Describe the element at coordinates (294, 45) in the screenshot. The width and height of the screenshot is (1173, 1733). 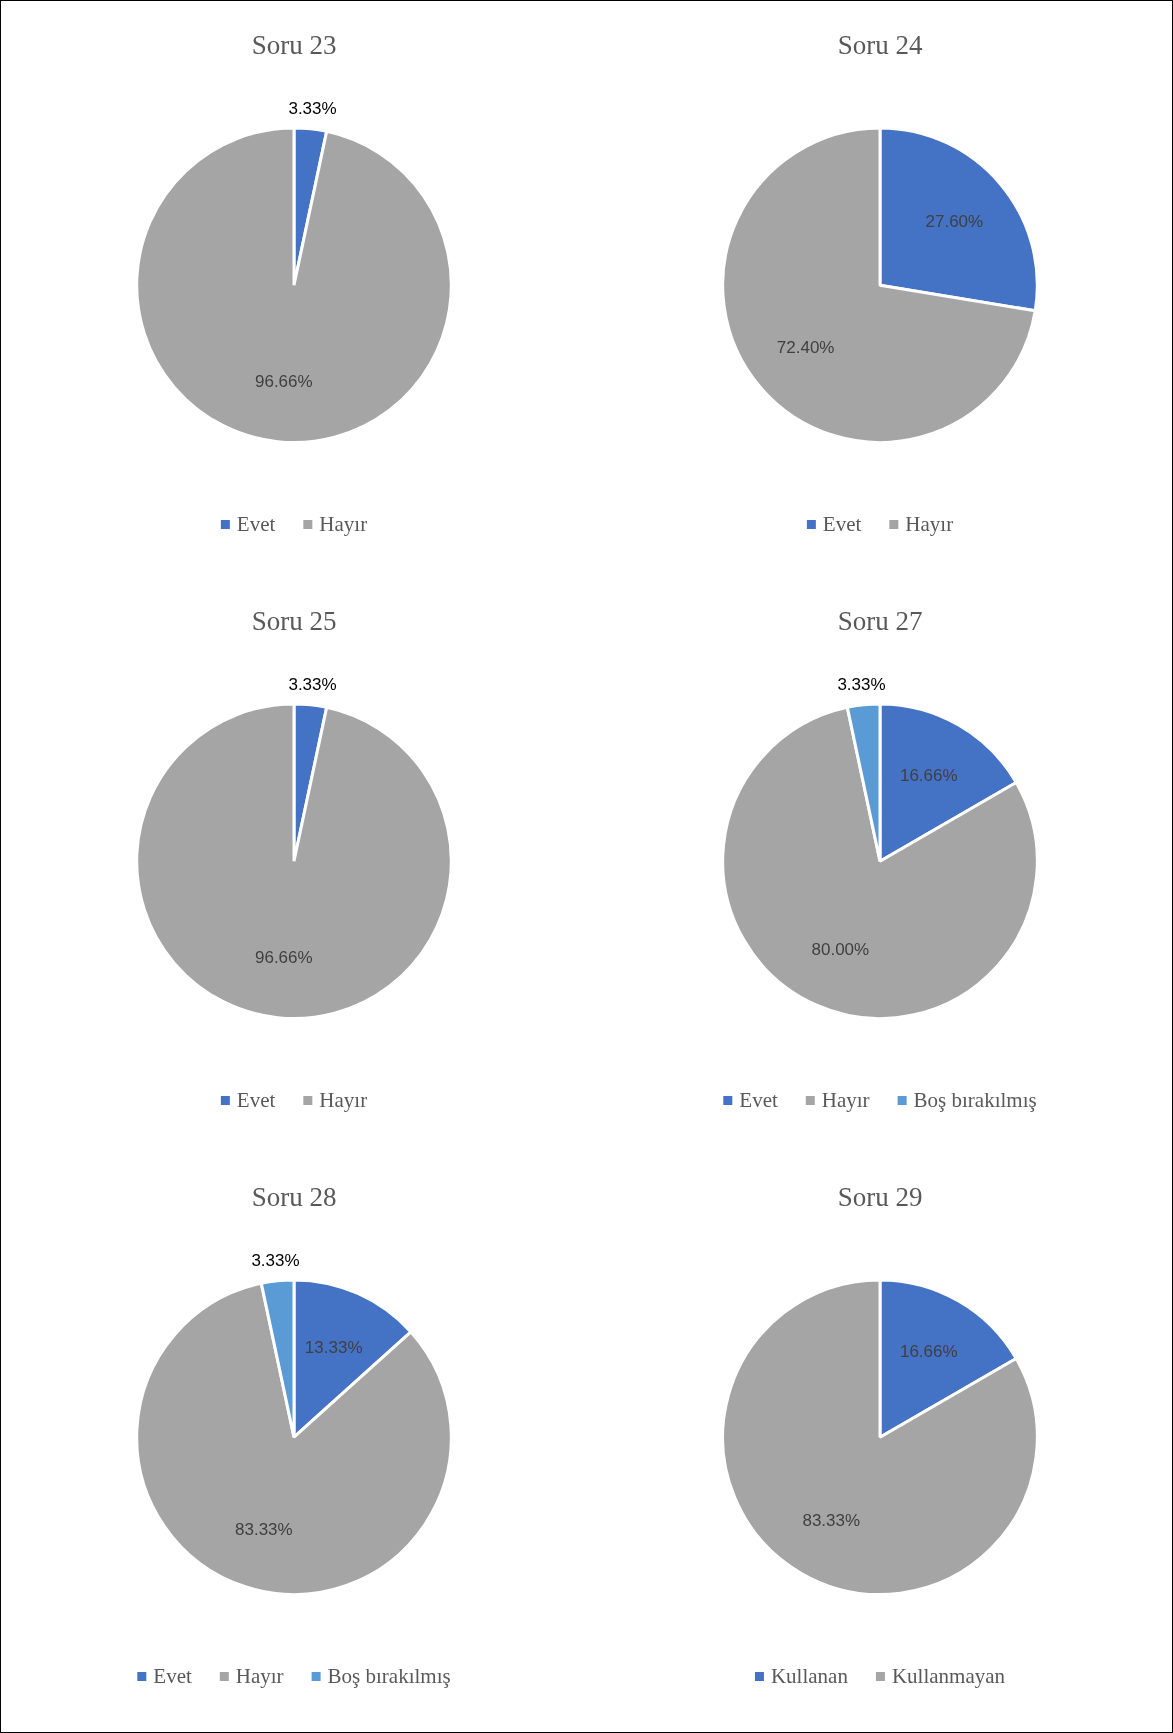
I see `chart-title: Soru 23` at that location.